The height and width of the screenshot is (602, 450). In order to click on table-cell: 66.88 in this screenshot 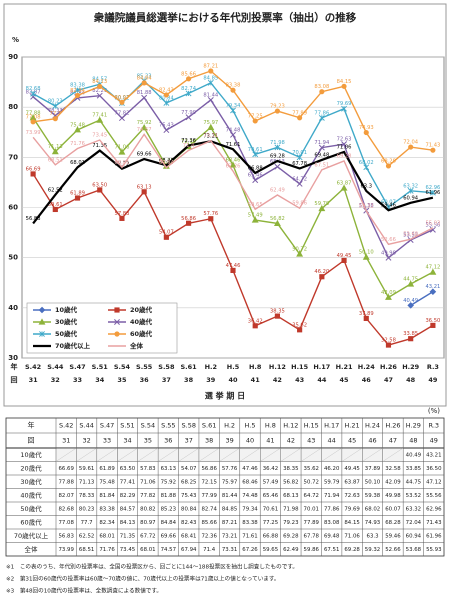, I will do `click(271, 536)`.